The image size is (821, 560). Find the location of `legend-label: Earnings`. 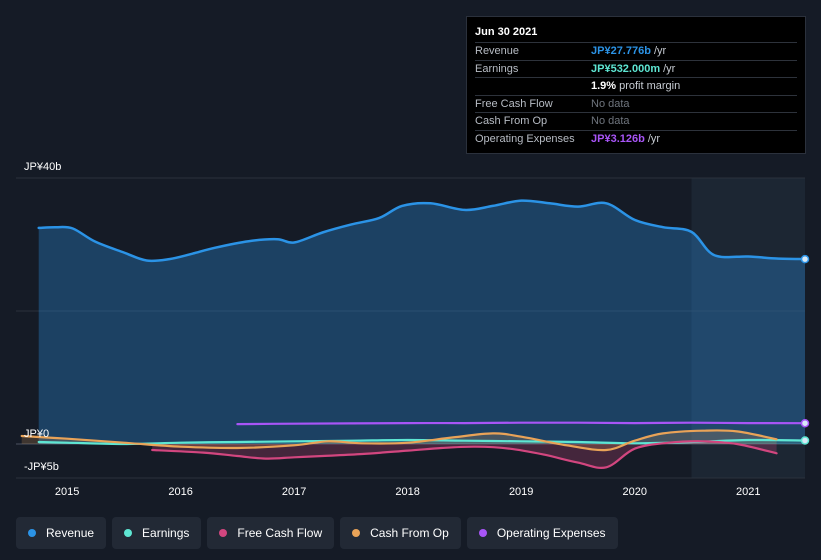

legend-label: Earnings is located at coordinates (166, 533).